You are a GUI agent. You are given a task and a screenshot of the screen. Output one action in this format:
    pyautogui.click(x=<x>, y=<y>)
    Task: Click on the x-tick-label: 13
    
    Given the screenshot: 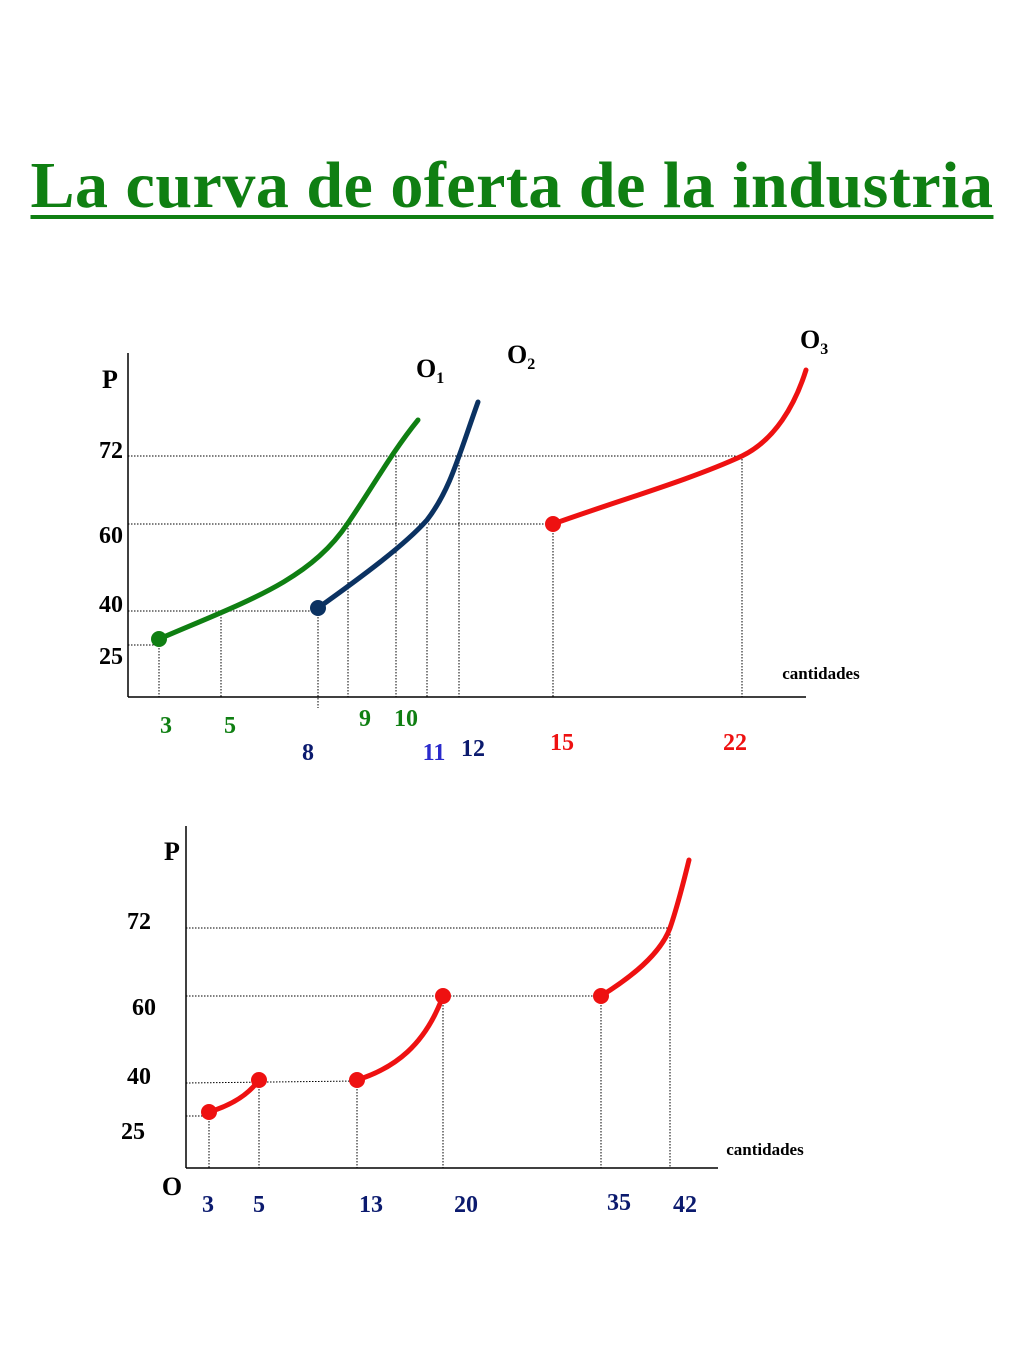 What is the action you would take?
    pyautogui.click(x=371, y=1205)
    